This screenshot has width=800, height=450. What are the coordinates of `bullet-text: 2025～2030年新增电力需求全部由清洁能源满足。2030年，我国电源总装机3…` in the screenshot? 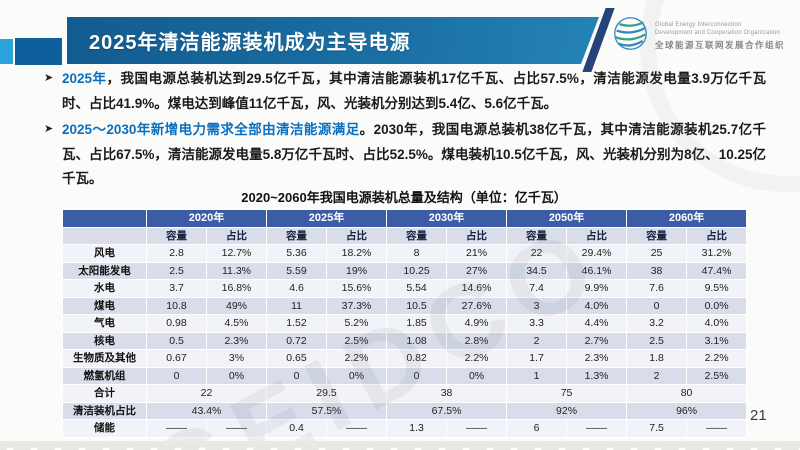 It's located at (414, 155).